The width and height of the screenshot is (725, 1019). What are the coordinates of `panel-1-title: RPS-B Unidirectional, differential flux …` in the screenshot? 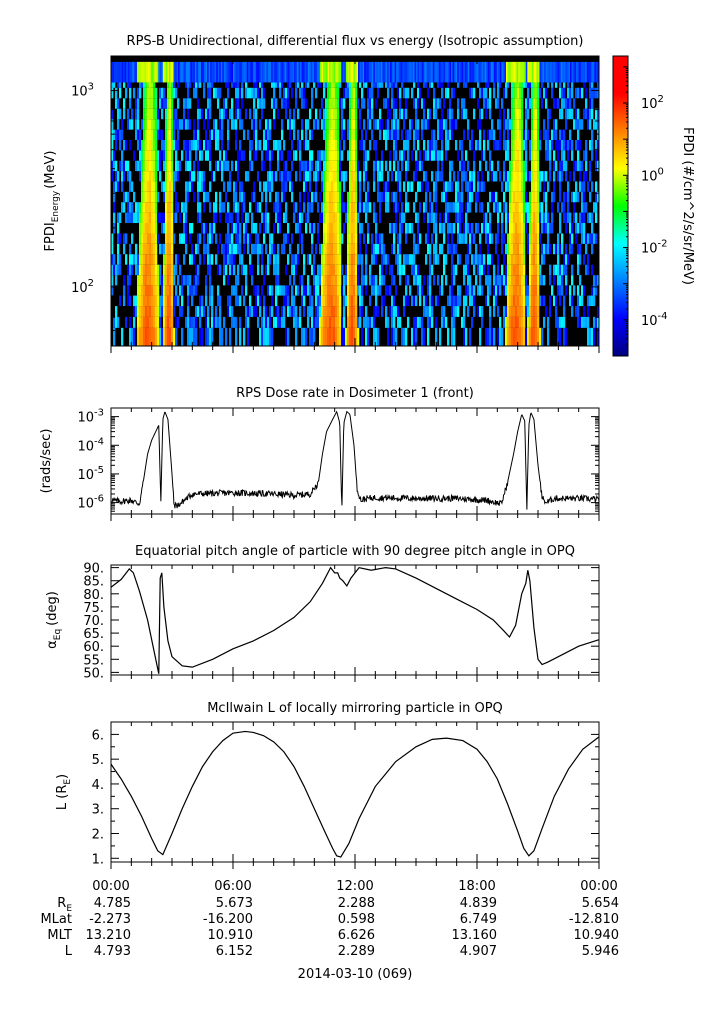 It's located at (355, 41).